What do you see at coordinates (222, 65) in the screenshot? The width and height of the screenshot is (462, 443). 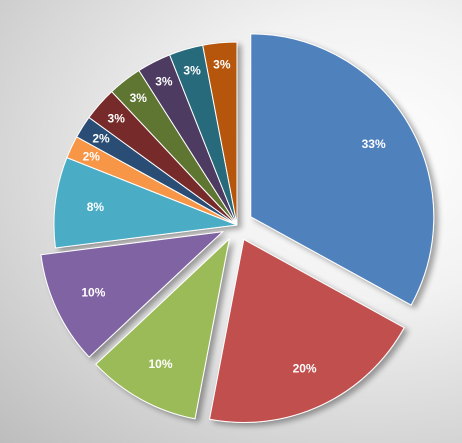 I see `slice-label-12: 3%` at bounding box center [222, 65].